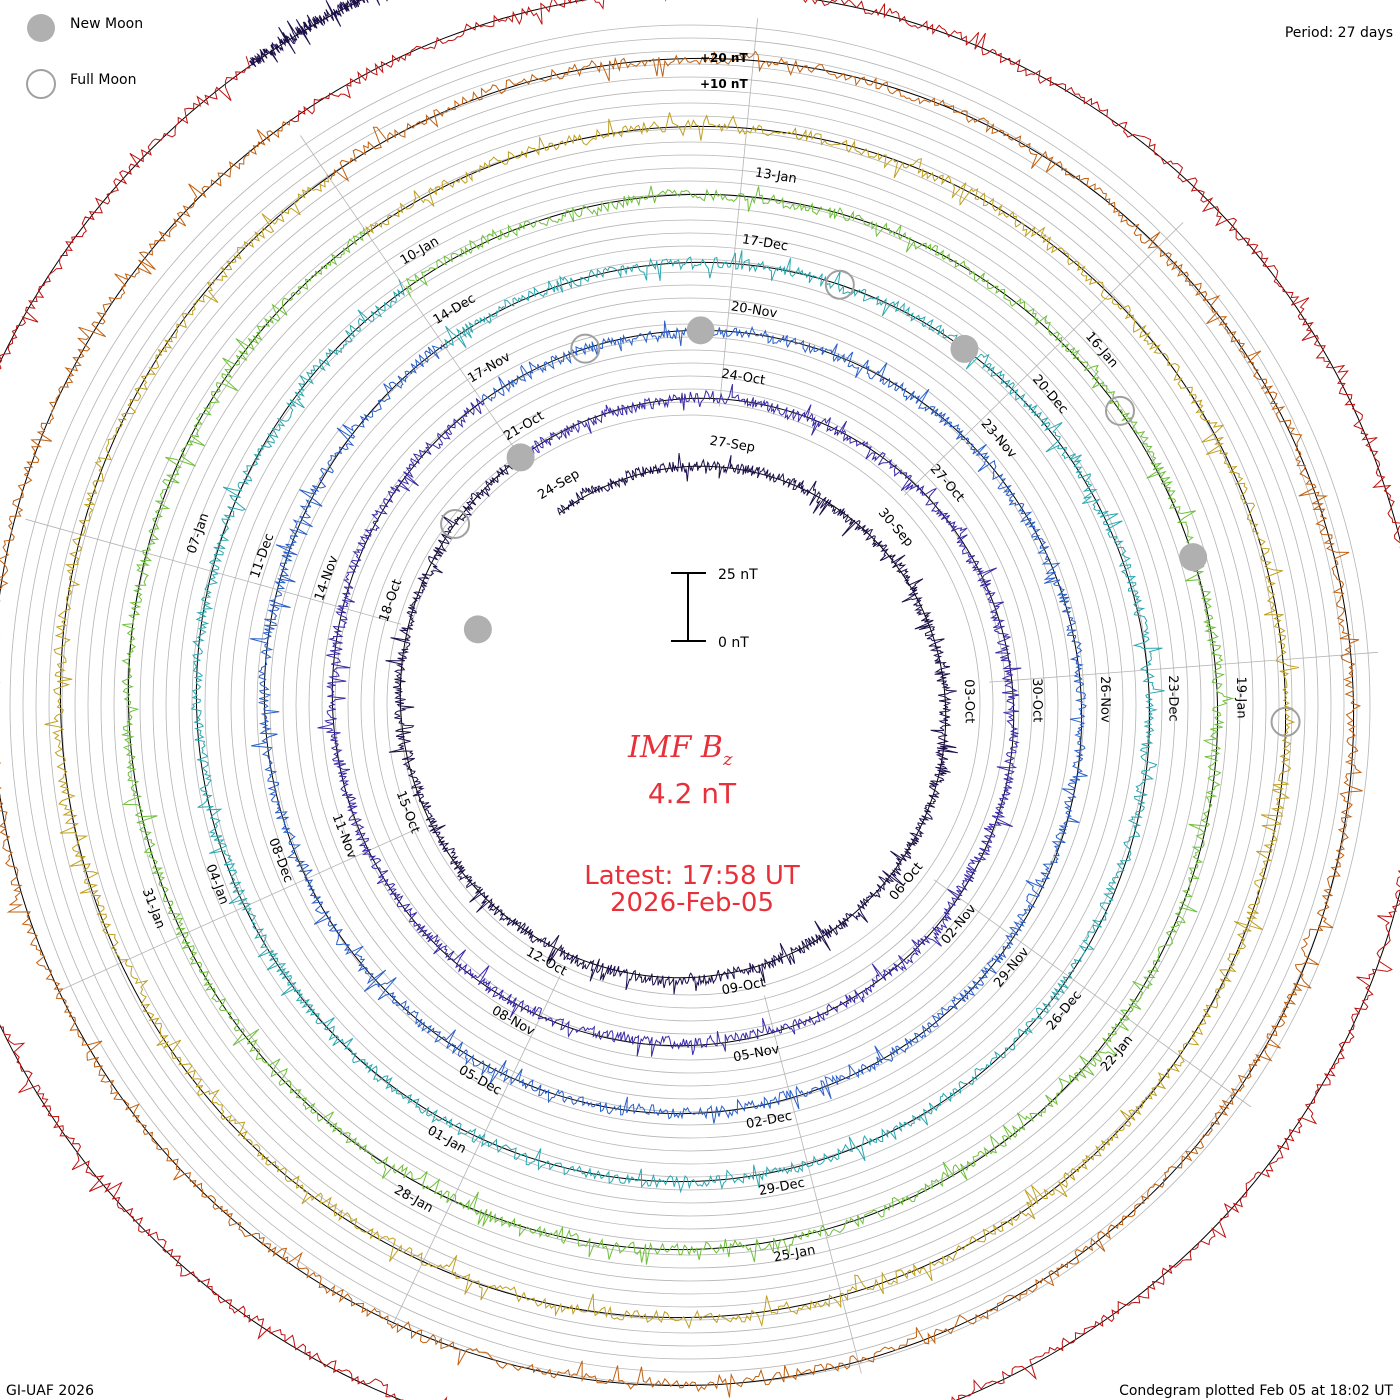  What do you see at coordinates (447, 1140) in the screenshot?
I see `date-label: 01-Jan` at bounding box center [447, 1140].